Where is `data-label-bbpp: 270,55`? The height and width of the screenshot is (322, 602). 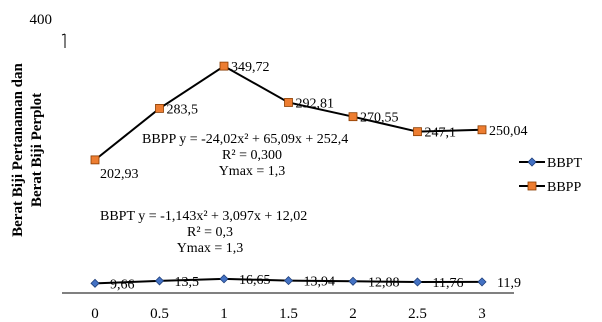
data-label-bbpp: 270,55 is located at coordinates (379, 118).